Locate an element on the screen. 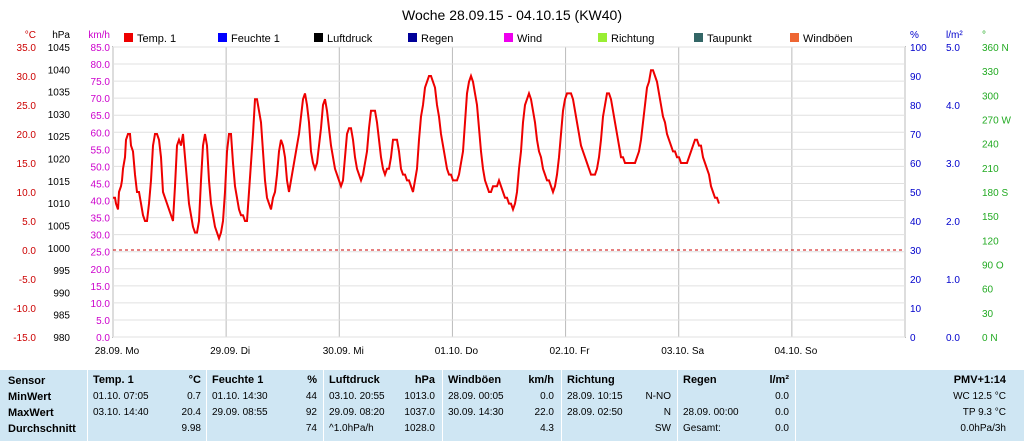 This screenshot has width=1024, height=441. stats-value: SW is located at coordinates (662, 428).